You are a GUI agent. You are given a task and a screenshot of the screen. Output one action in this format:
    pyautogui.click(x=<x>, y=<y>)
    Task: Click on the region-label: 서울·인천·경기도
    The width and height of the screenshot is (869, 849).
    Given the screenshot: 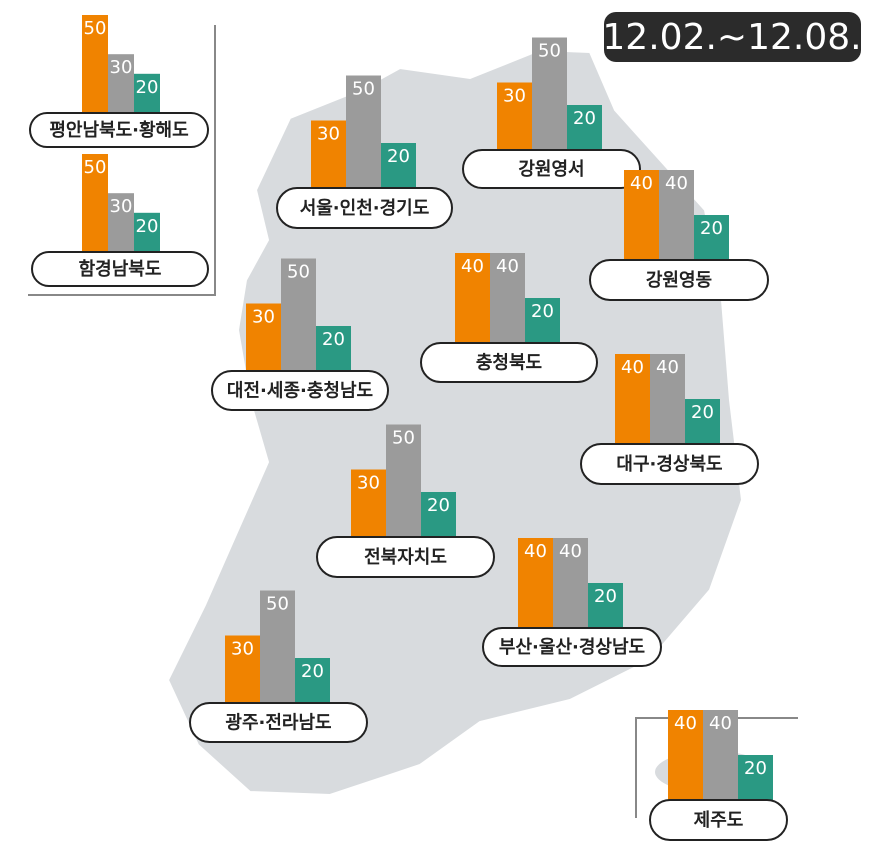 What is the action you would take?
    pyautogui.click(x=365, y=208)
    